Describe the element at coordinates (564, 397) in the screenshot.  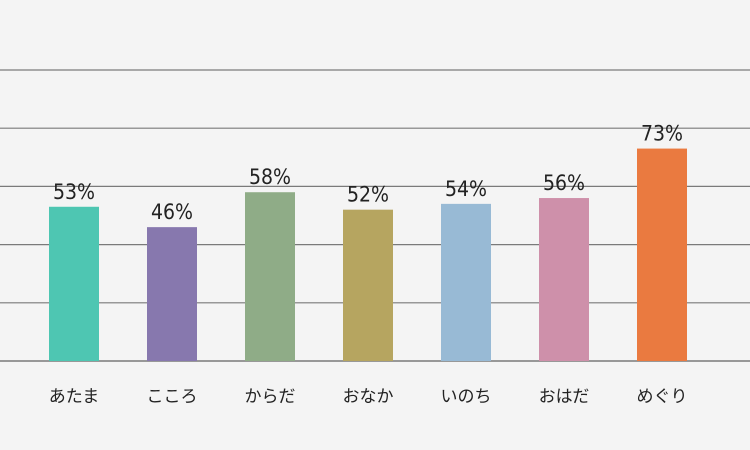
I see `category-label-6: おはだ` at that location.